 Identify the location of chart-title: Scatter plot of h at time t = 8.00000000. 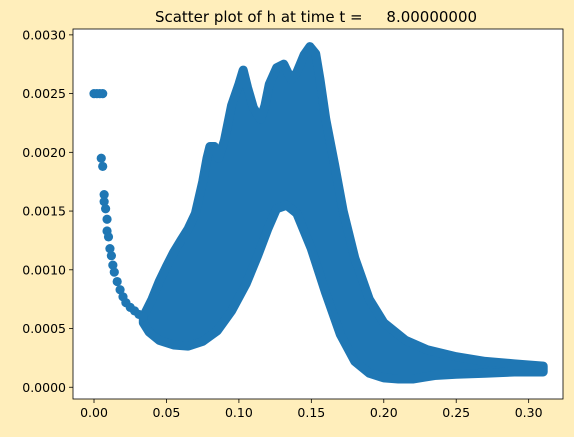
(316, 17).